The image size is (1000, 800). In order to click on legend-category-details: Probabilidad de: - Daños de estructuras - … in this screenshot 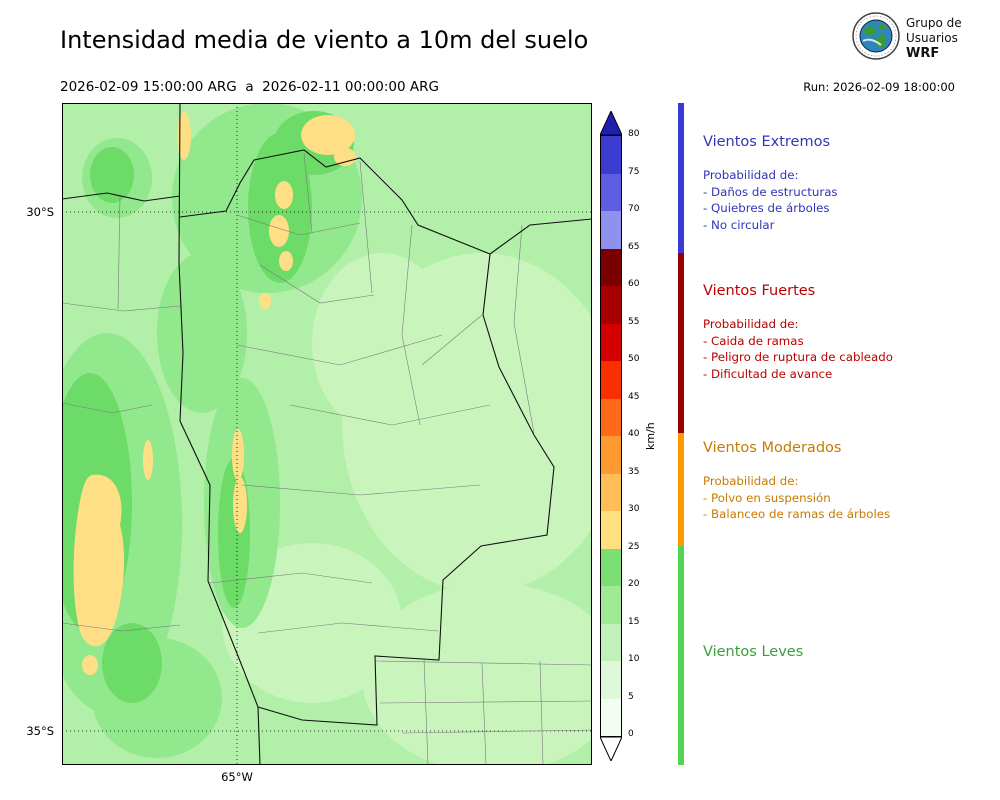, I will do `click(843, 200)`.